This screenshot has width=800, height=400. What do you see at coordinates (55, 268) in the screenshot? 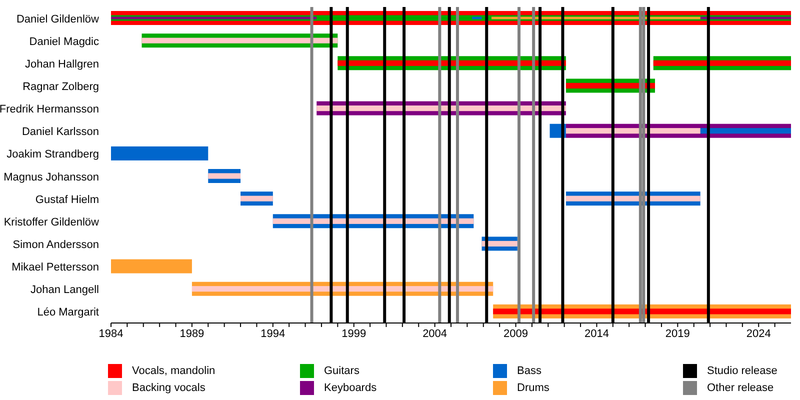
I see `y-tick-label: Mikael Pettersson` at bounding box center [55, 268].